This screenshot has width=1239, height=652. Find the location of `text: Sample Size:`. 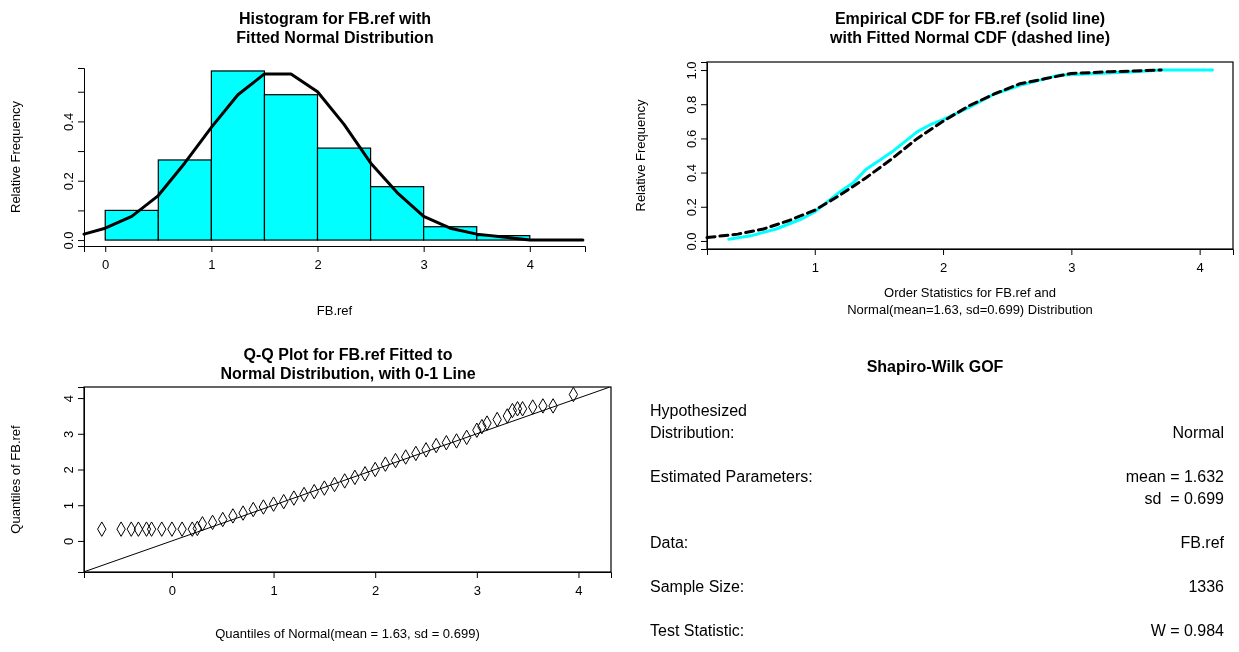

text: Sample Size: is located at coordinates (697, 586).